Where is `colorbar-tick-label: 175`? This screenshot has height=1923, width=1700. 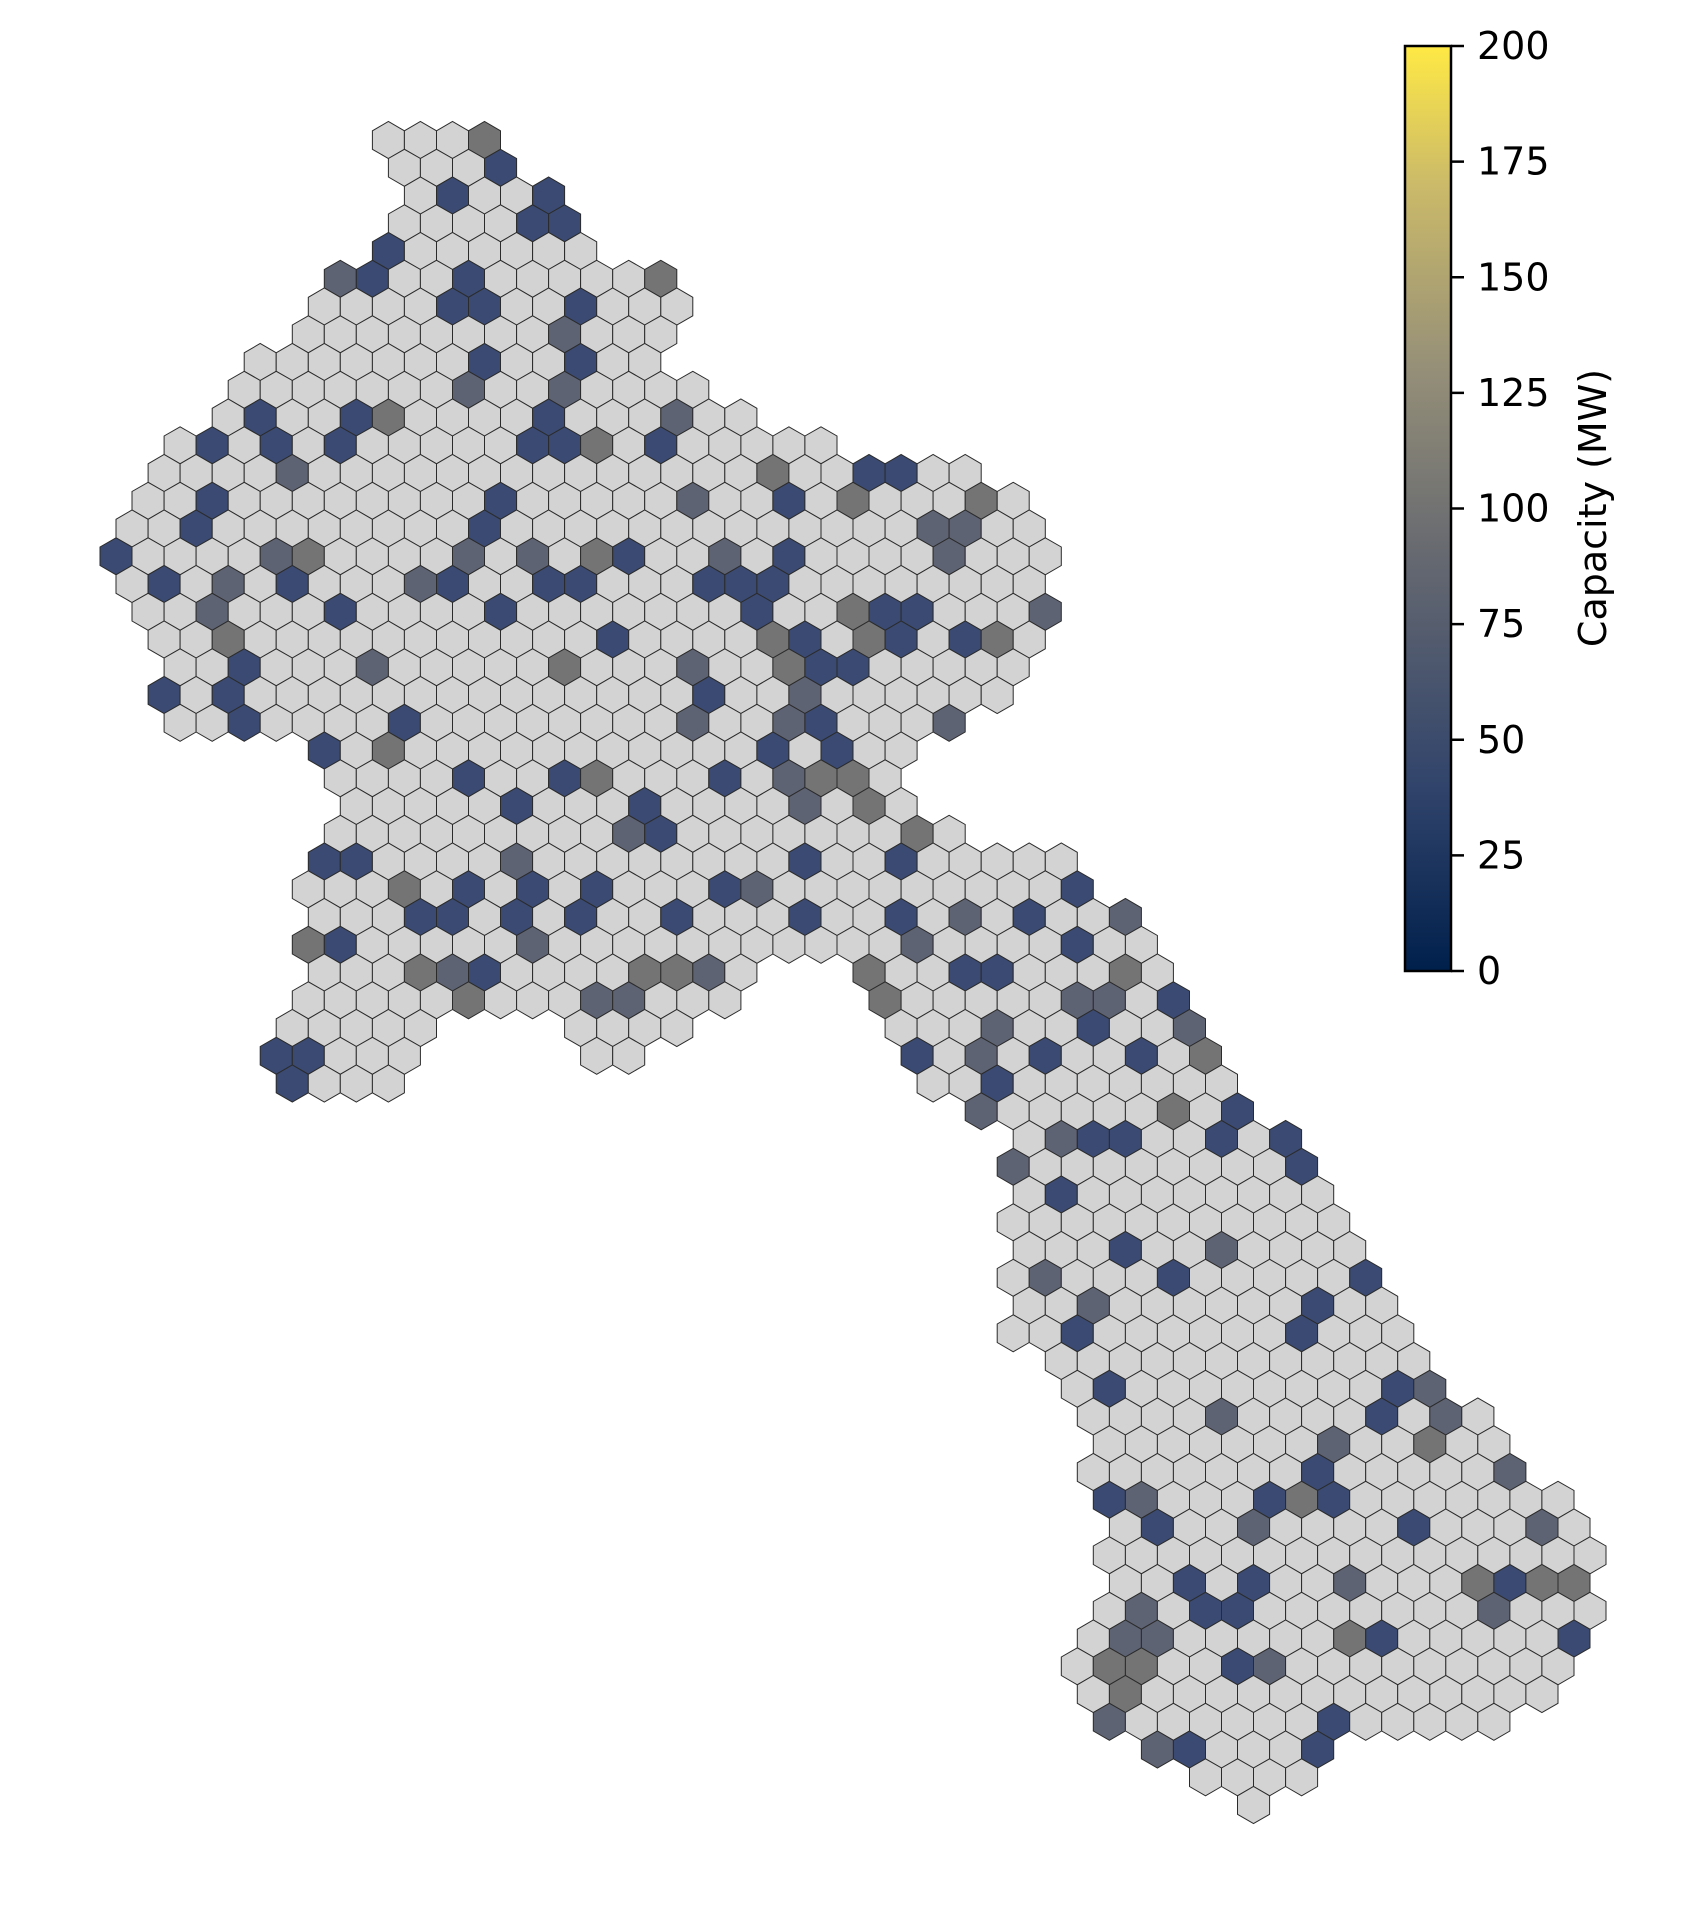
colorbar-tick-label: 175 is located at coordinates (1513, 162).